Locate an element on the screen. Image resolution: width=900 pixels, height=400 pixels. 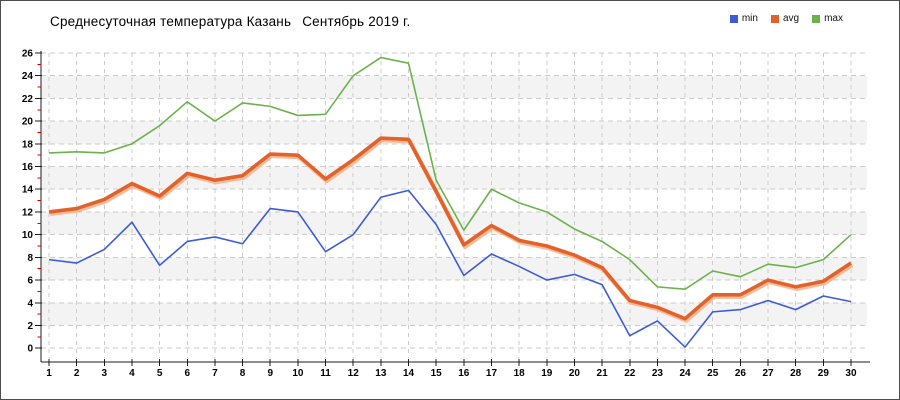
x-tick-label: 14 is located at coordinates (409, 373).